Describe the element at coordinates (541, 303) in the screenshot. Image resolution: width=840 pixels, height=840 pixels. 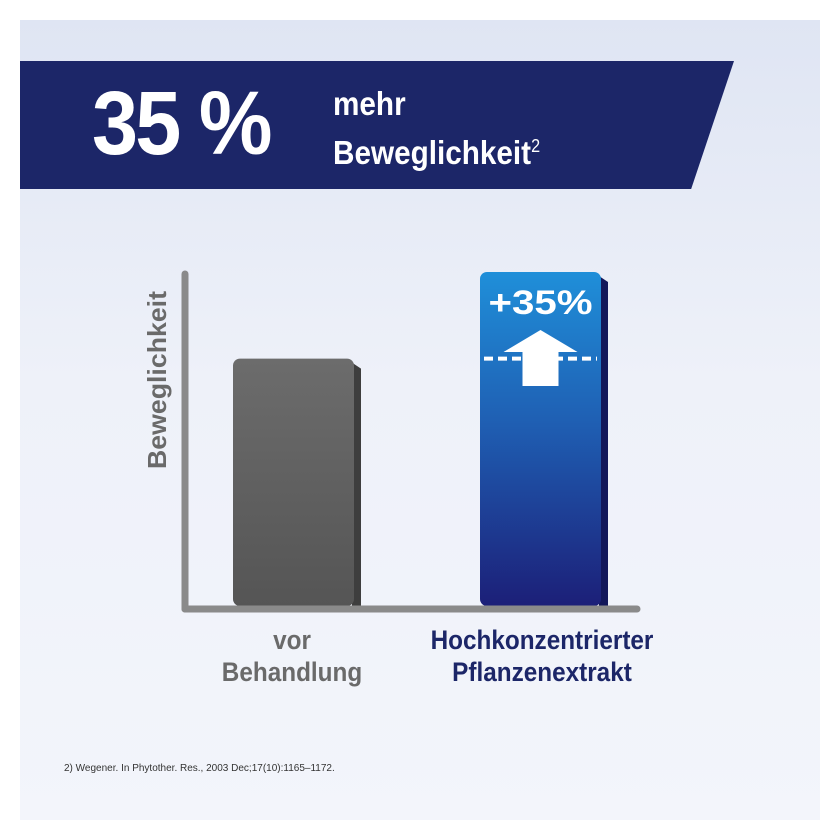
I see `increase-annotation-label: +35%` at that location.